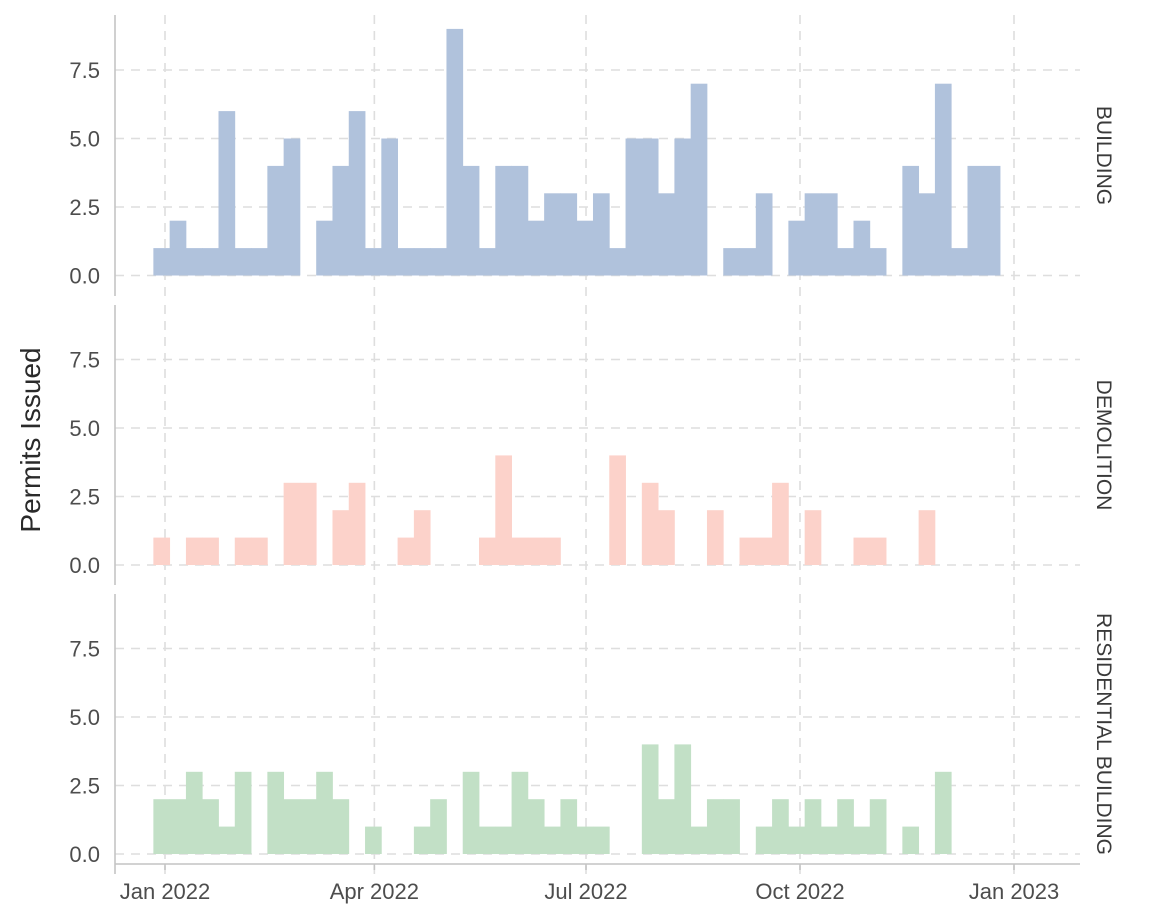 Image resolution: width=1152 pixels, height=921 pixels. Describe the element at coordinates (374, 891) in the screenshot. I see `x-tick-label: Apr 2022` at that location.